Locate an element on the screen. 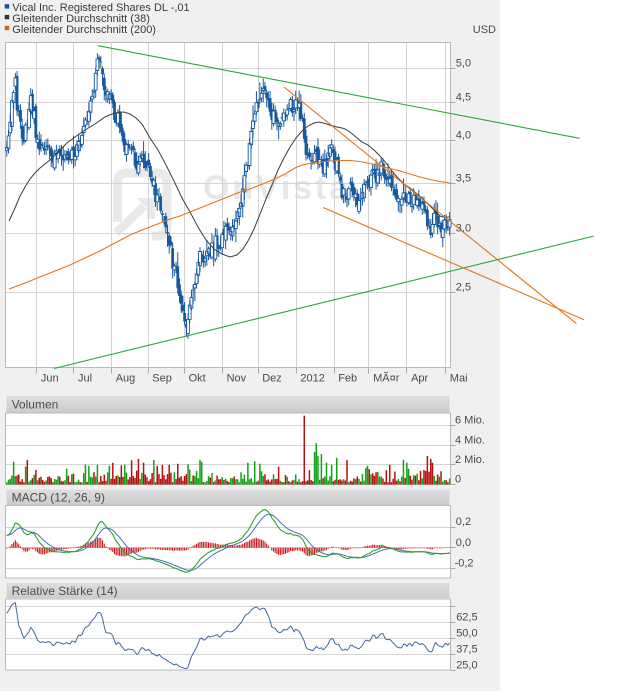 The height and width of the screenshot is (696, 619). svg-text:Vical Inc. Registered Shares D: Vical Inc. Registered Shares DL -,01 is located at coordinates (100, 8).